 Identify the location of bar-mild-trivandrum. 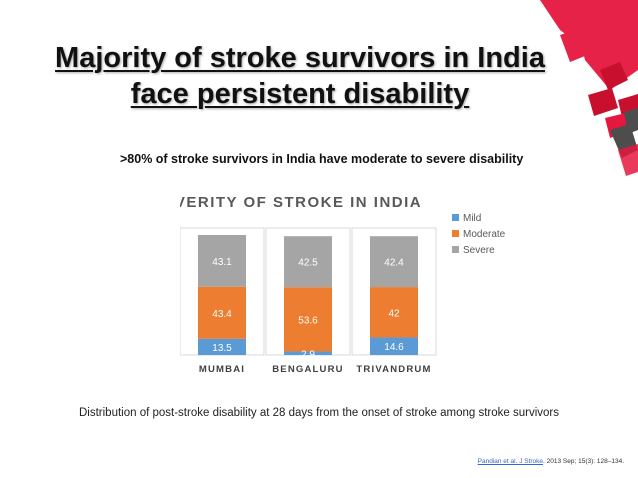
(394, 346).